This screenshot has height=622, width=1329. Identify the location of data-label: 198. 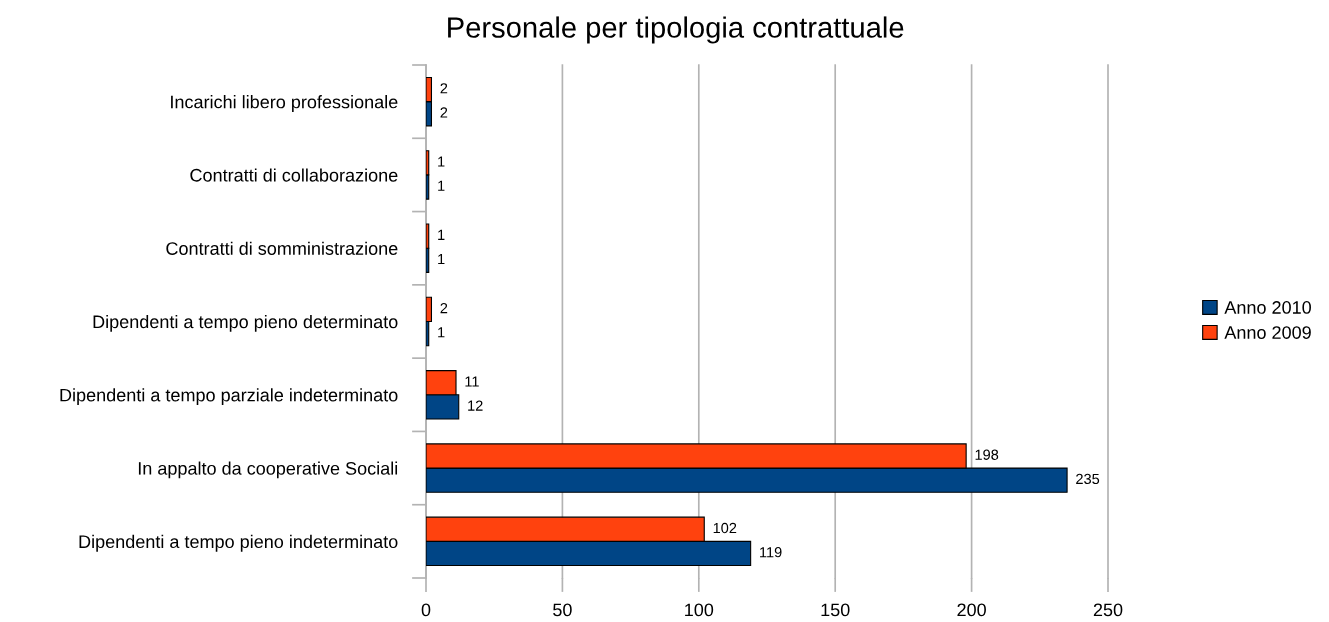
(987, 454).